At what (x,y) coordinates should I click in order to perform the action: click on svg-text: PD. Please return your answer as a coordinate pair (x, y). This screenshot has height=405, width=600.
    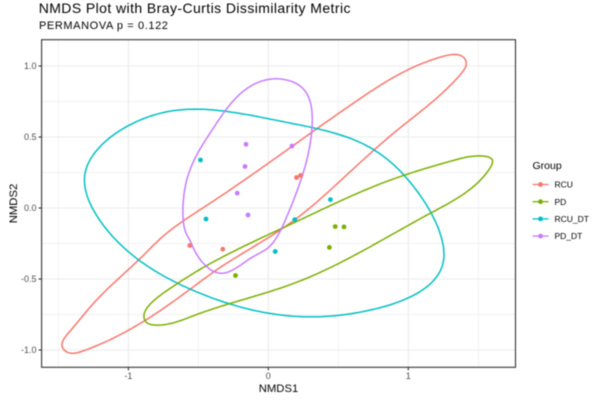
    Looking at the image, I should click on (561, 202).